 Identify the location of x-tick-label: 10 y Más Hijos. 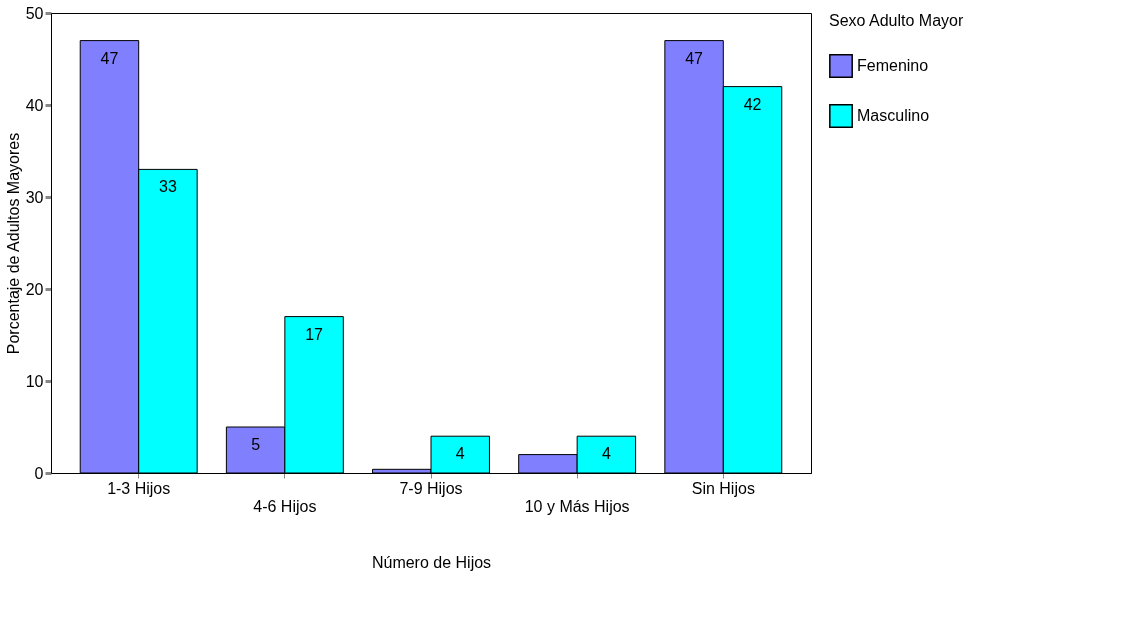
(577, 506).